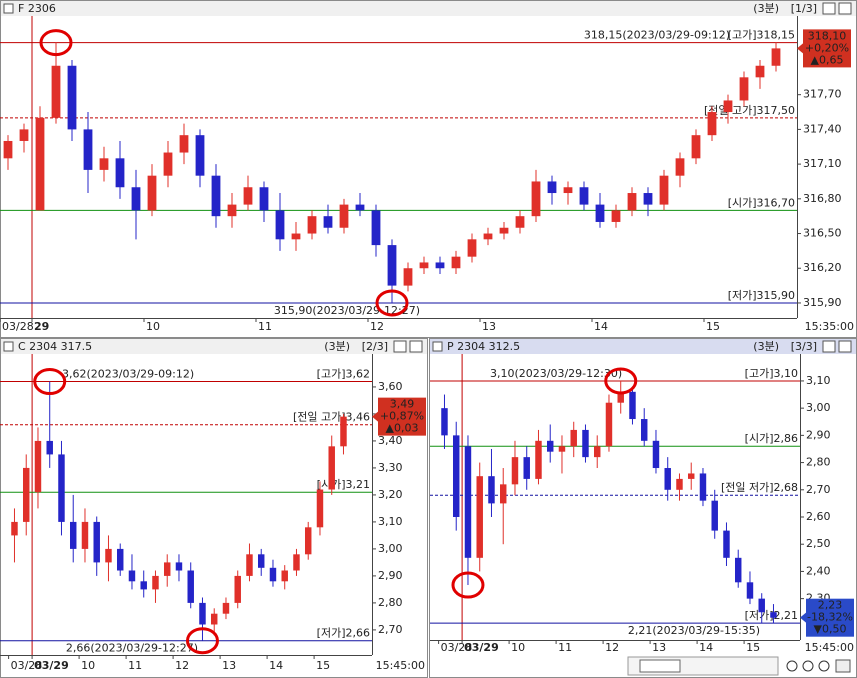 This screenshot has width=857, height=678. What do you see at coordinates (27, 665) in the screenshot?
I see `x-tick-label: 03/28` at bounding box center [27, 665].